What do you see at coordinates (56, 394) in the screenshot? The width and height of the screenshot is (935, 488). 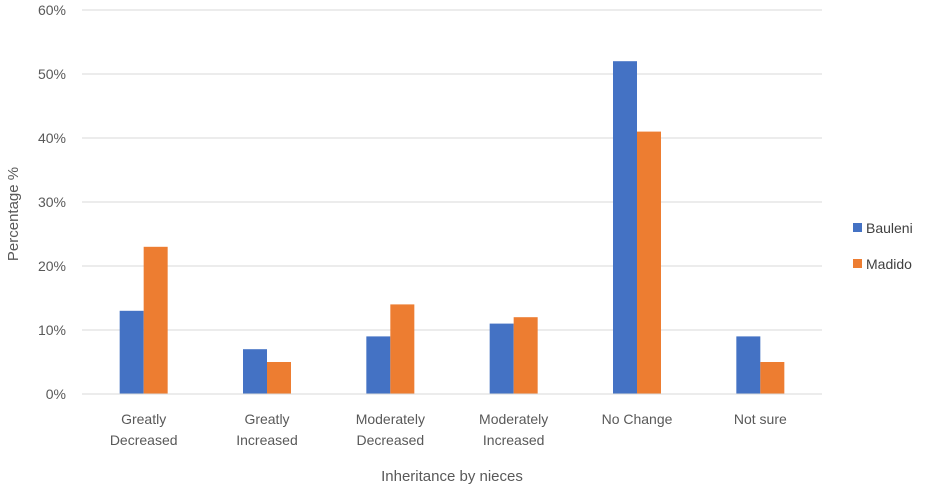 I see `y-tick-label: 0%` at bounding box center [56, 394].